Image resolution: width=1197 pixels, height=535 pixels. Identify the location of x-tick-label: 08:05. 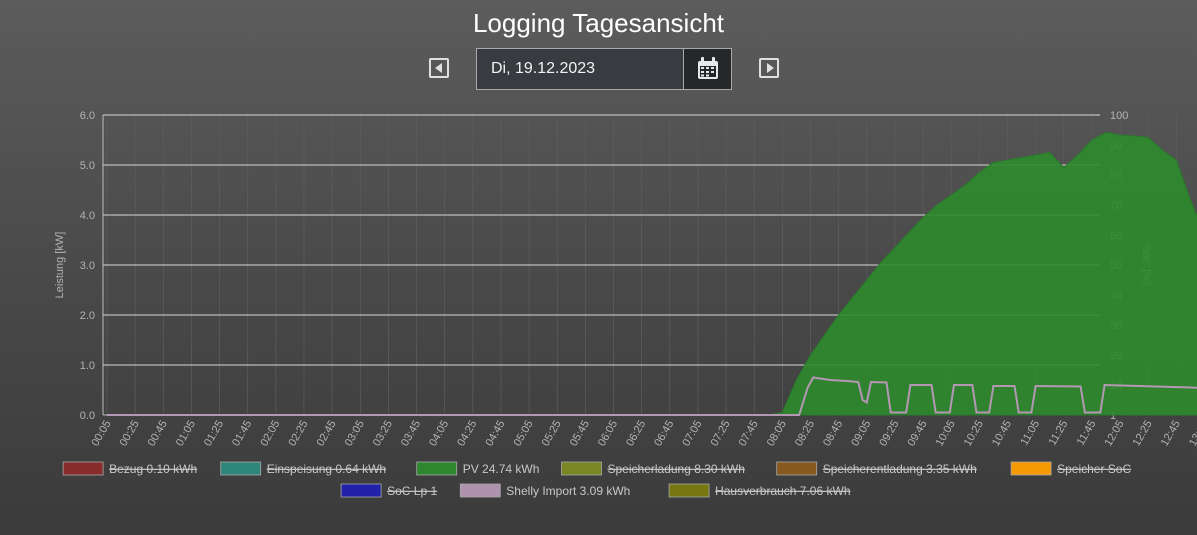
(777, 434).